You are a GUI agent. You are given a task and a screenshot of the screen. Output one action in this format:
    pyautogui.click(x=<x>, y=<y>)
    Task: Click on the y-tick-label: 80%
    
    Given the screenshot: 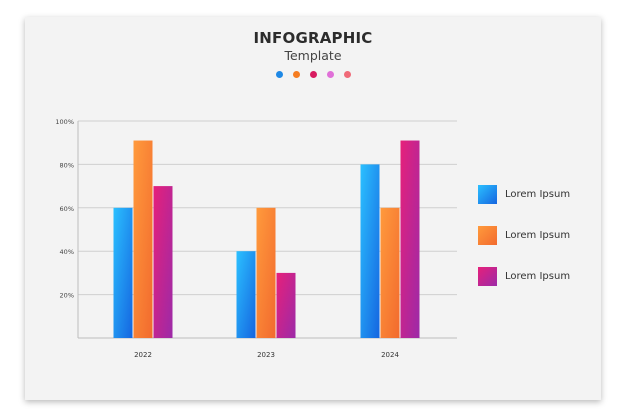 What is the action you would take?
    pyautogui.click(x=67, y=165)
    